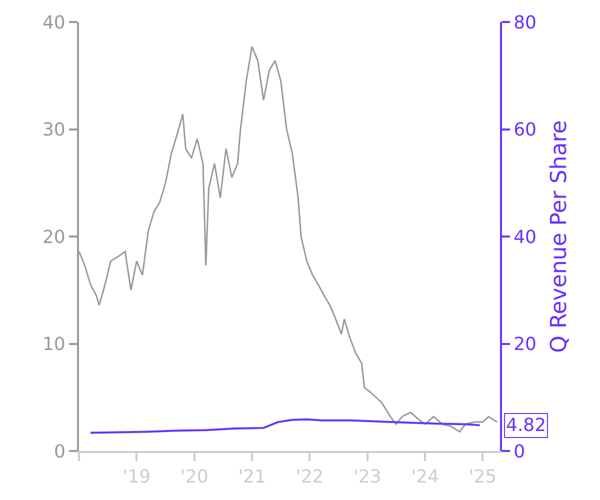 Image resolution: width=600 pixels, height=500 pixels. I want to click on text: 4.82, so click(526, 425).